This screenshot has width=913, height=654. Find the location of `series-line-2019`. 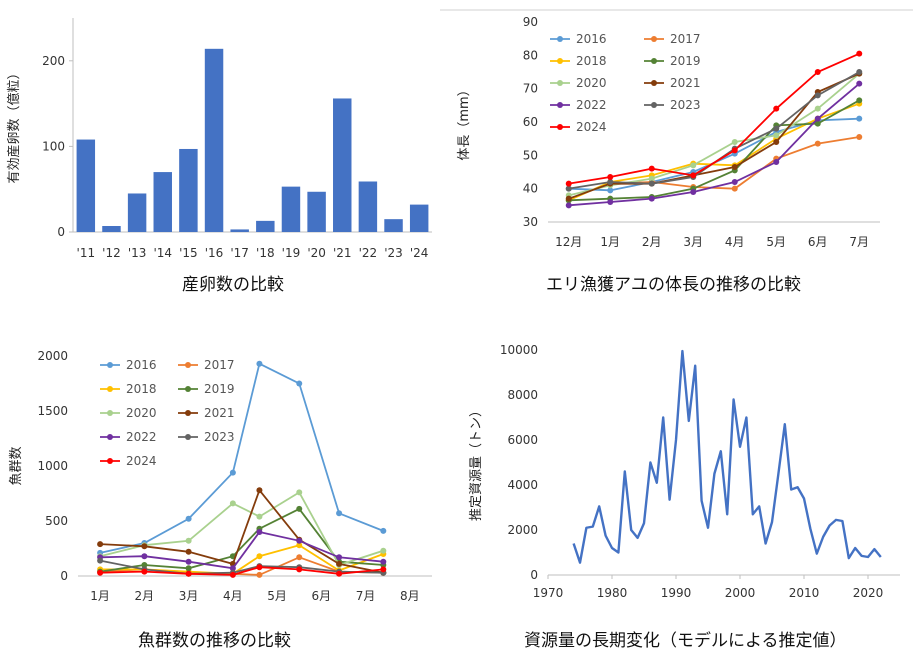

series-line-2019 is located at coordinates (714, 150).